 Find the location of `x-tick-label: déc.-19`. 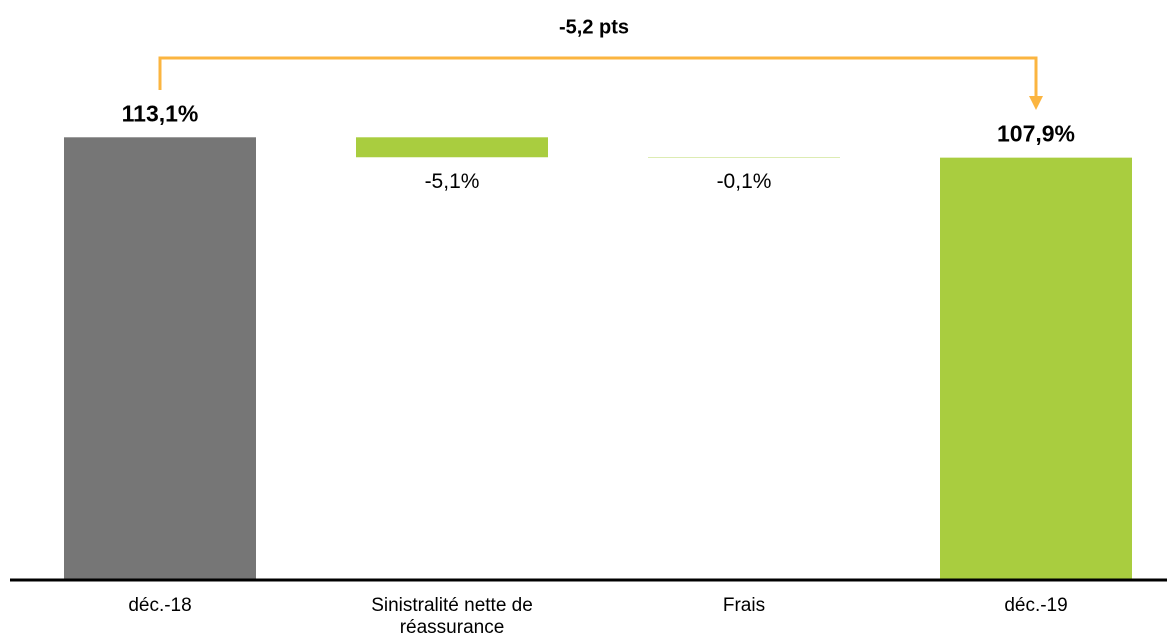

x-tick-label: déc.-19 is located at coordinates (1036, 605).